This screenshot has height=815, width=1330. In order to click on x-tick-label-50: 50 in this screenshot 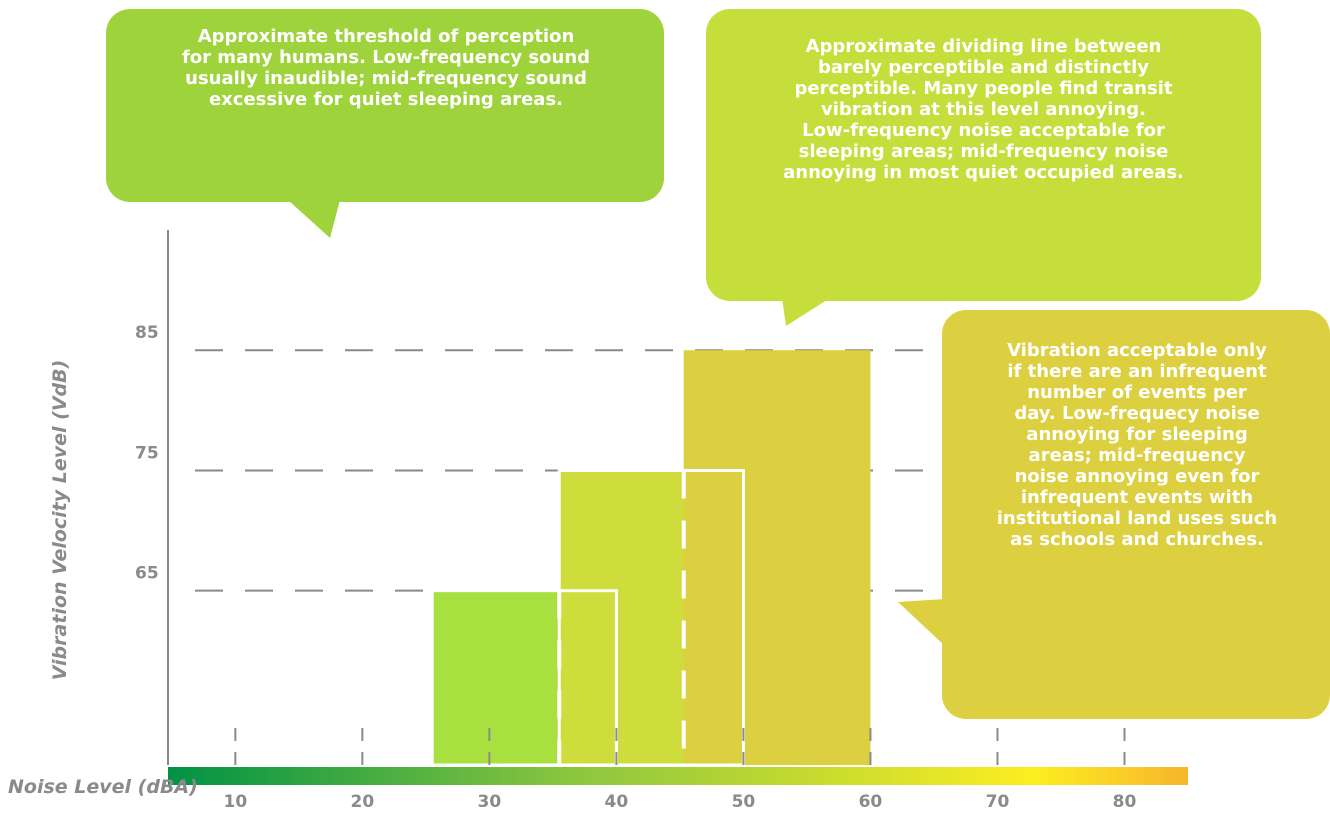, I will do `click(744, 802)`.